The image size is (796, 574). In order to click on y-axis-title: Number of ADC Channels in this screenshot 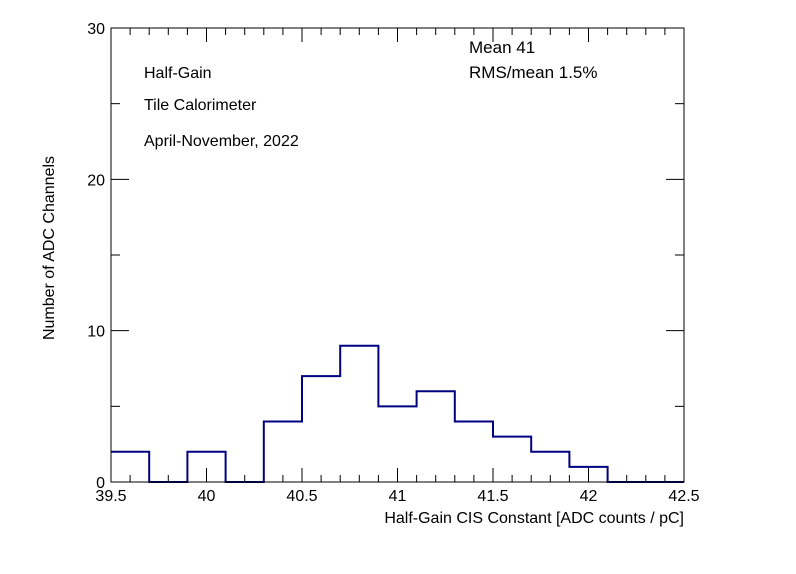, I will do `click(49, 248)`.